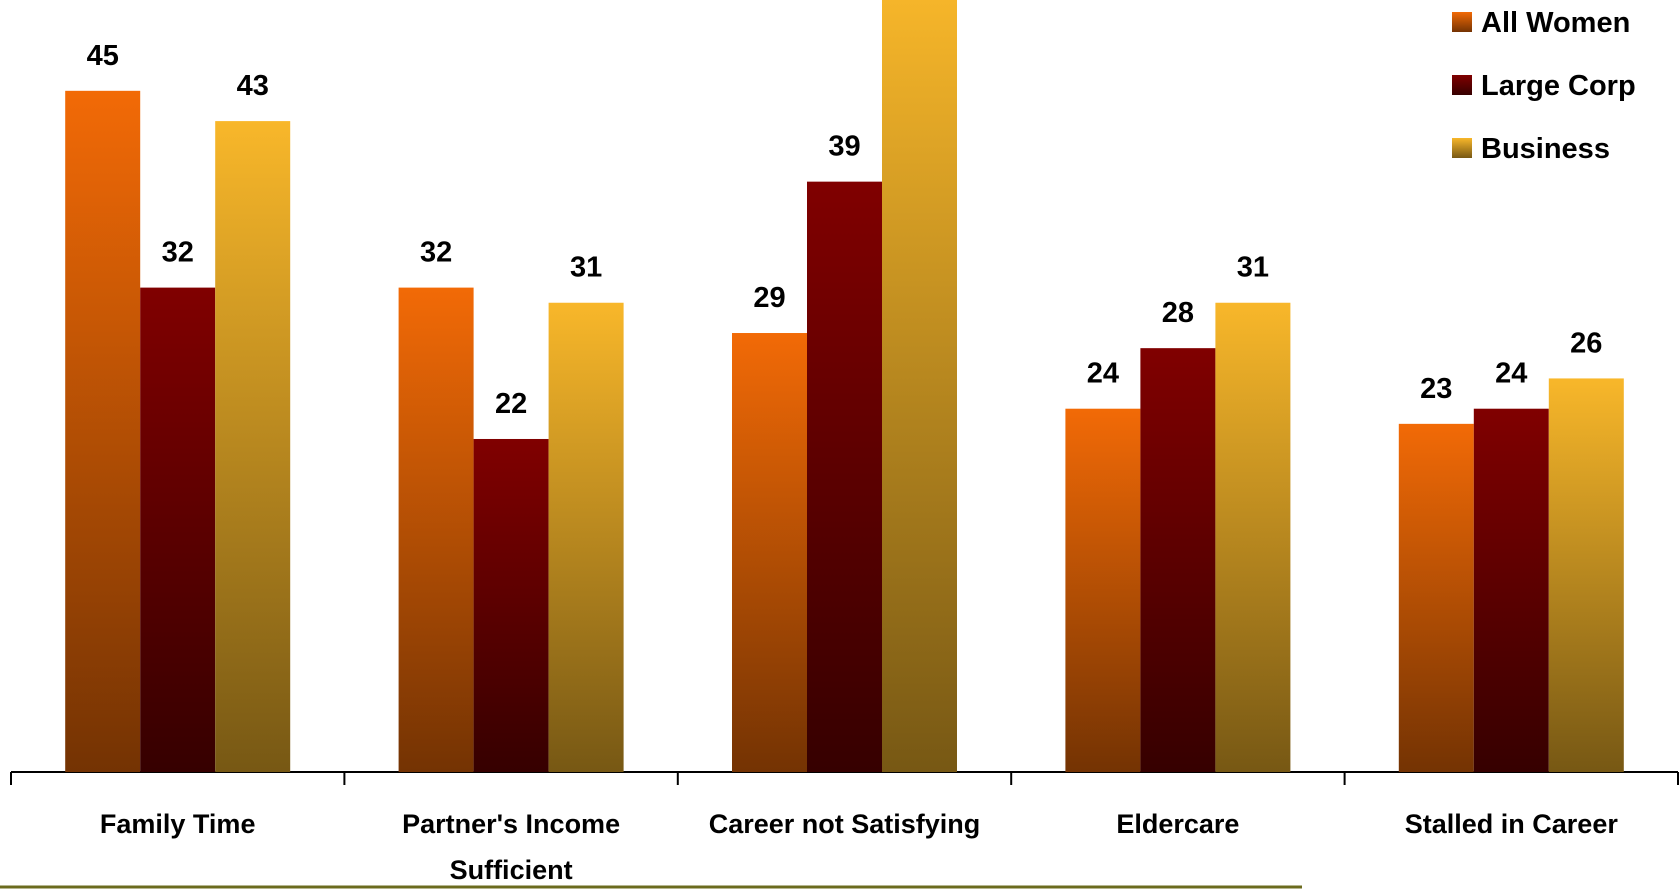  Describe the element at coordinates (1555, 23) in the screenshot. I see `legend-label: All Women` at that location.